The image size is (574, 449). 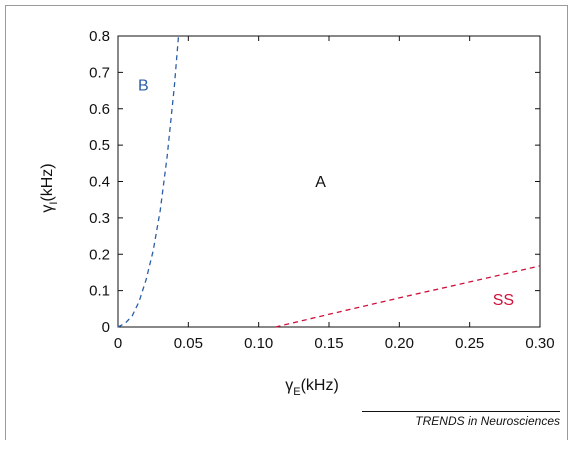 I want to click on region-label-ss: SS, so click(x=503, y=300).